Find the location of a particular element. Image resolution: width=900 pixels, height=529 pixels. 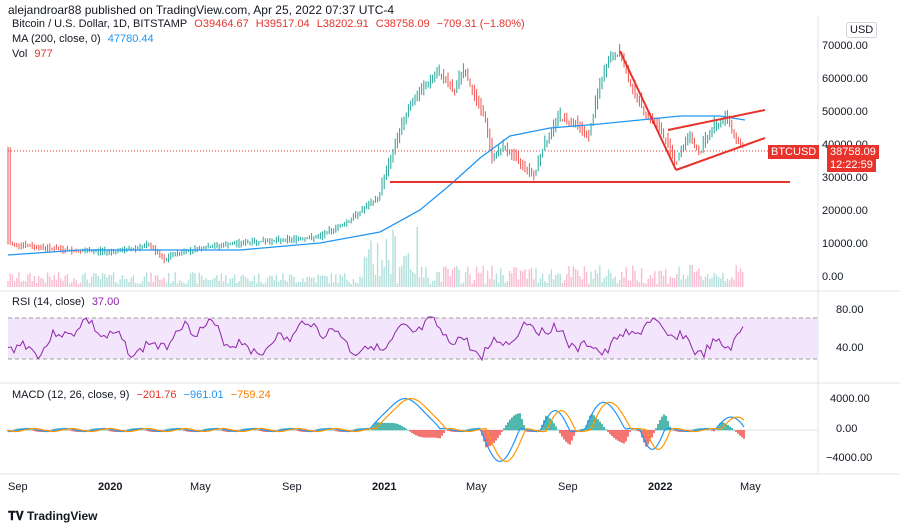

vol-value: 977 is located at coordinates (43, 54).